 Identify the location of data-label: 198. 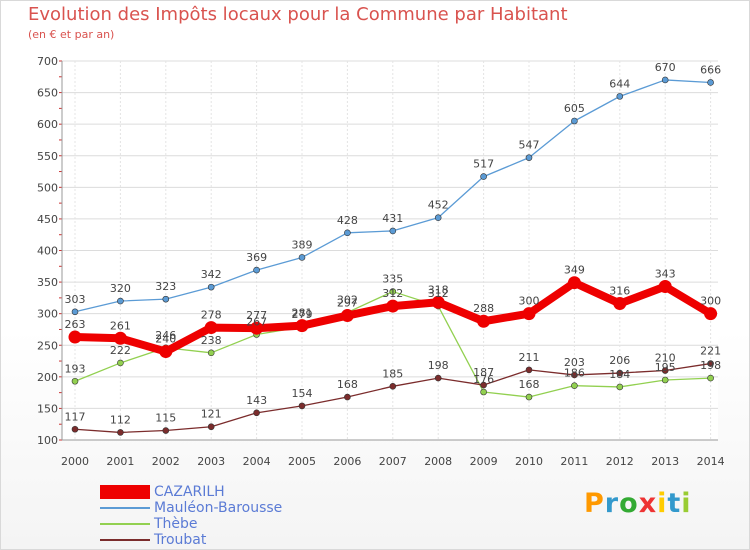
(438, 365).